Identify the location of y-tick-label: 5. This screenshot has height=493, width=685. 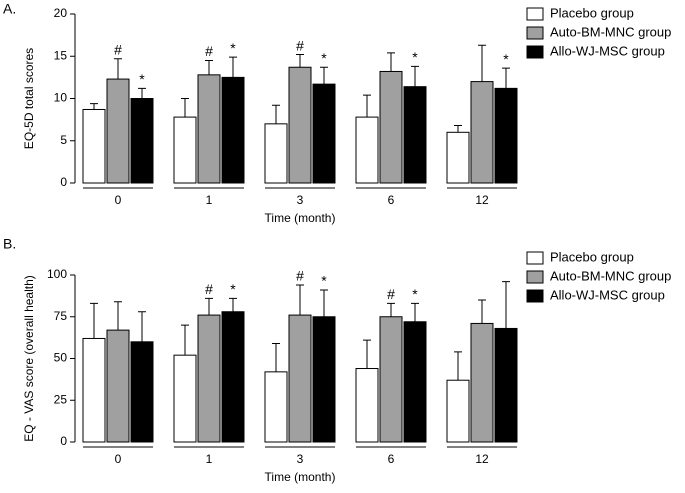
(63, 140).